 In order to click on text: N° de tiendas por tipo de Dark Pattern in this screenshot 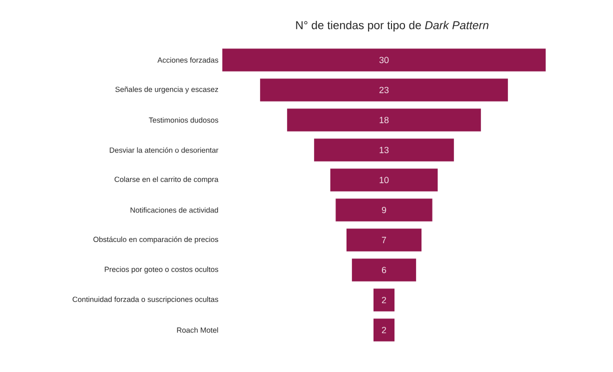, I will do `click(392, 26)`.